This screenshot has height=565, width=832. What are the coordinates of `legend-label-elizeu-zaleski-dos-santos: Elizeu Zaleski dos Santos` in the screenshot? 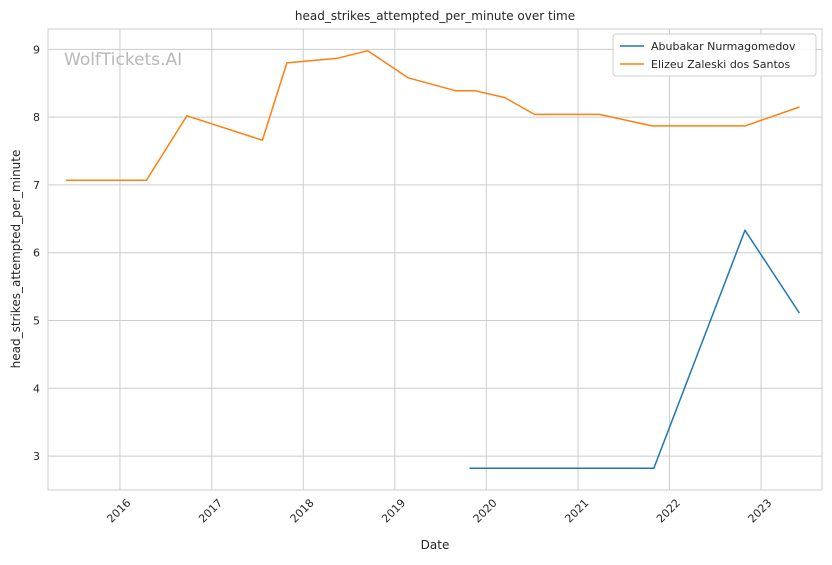 It's located at (721, 64).